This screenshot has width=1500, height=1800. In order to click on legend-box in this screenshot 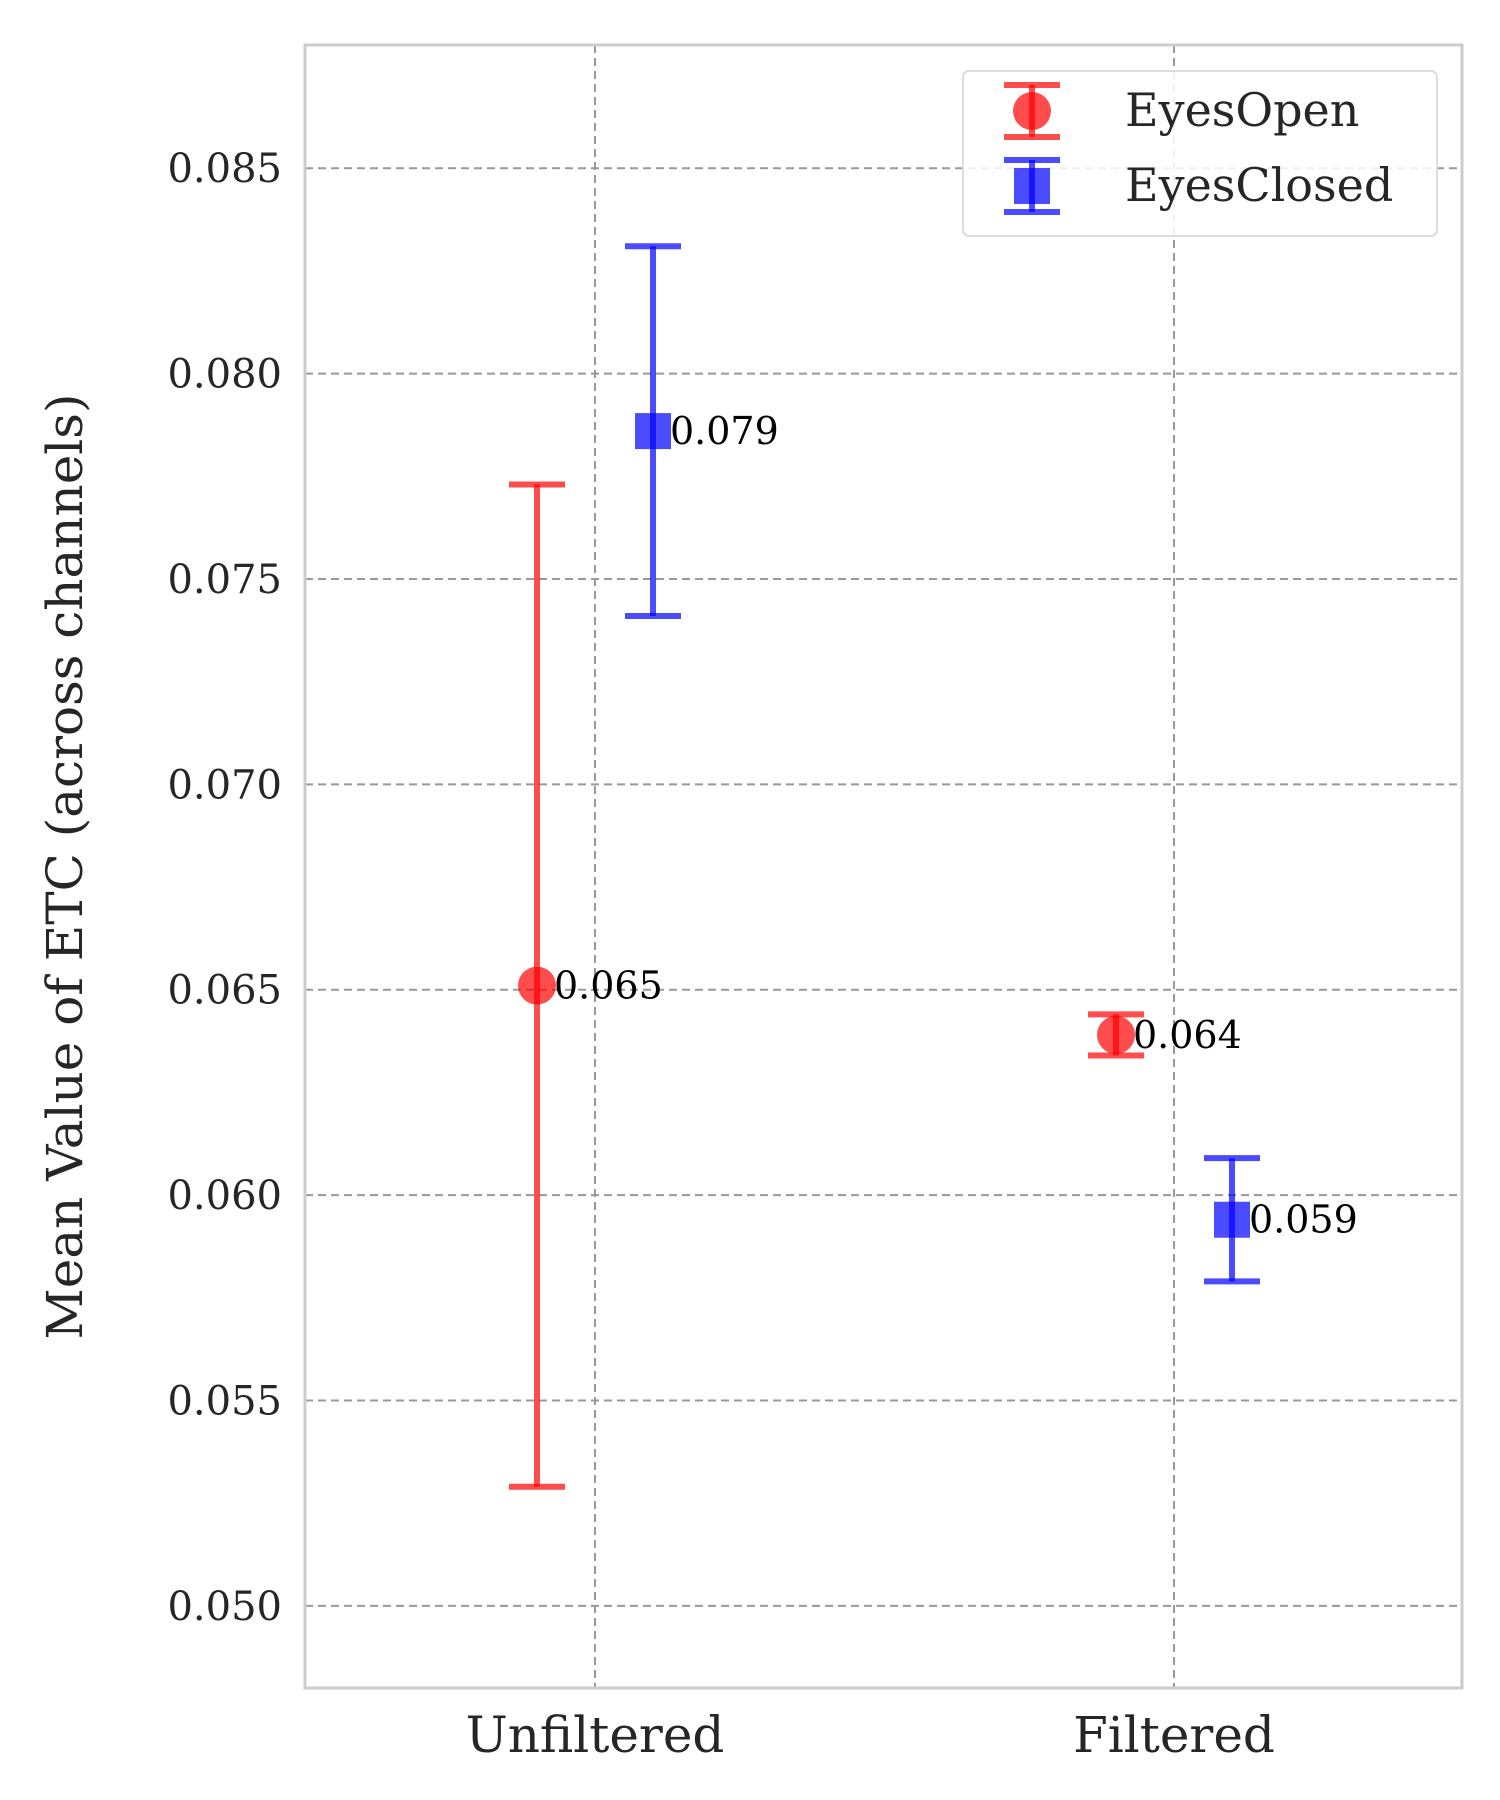, I will do `click(1200, 153)`.